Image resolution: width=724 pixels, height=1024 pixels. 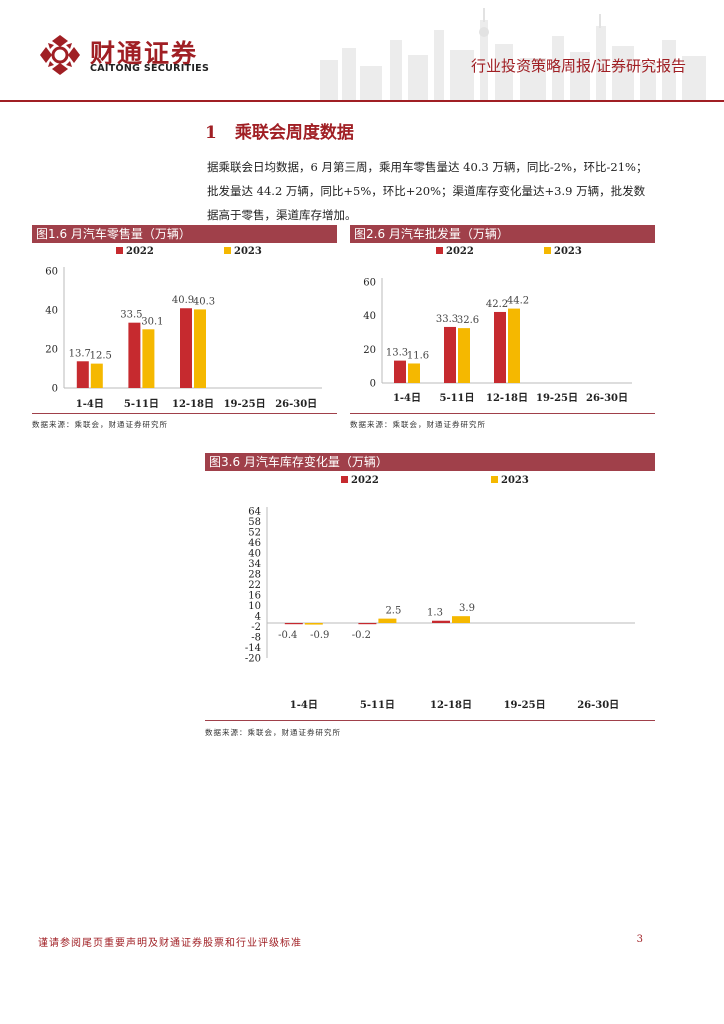 What do you see at coordinates (467, 608) in the screenshot?
I see `data-label: 3.9` at bounding box center [467, 608].